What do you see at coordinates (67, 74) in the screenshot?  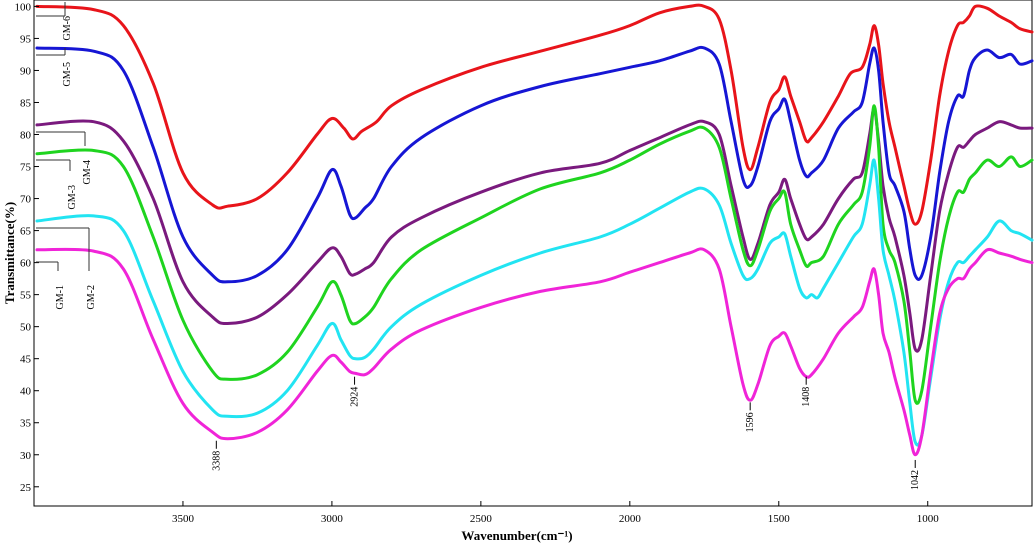 I see `series-label-gm-5: GM-5` at bounding box center [67, 74].